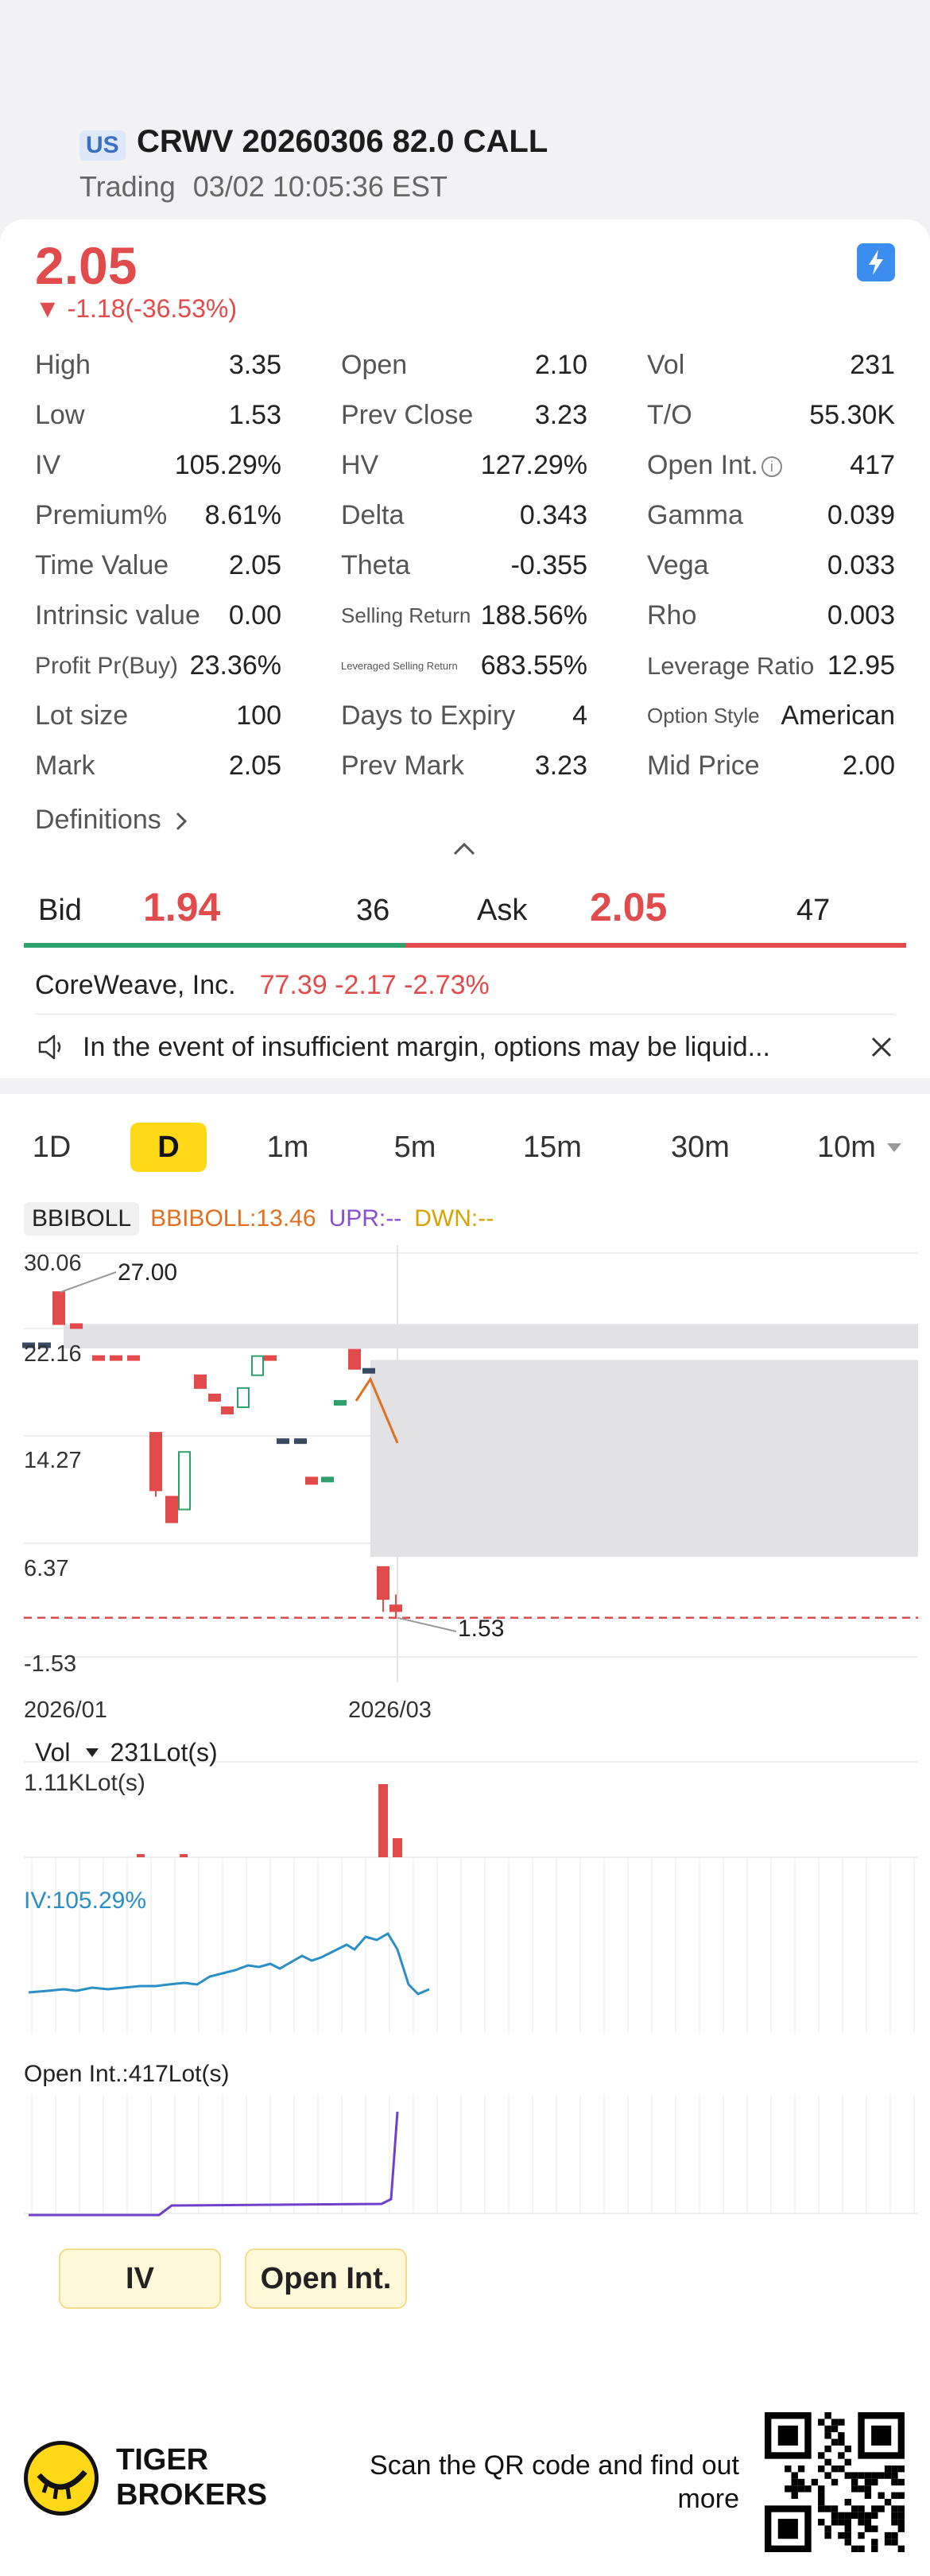 This screenshot has width=930, height=2576. Describe the element at coordinates (771, 365) in the screenshot. I see `stat-vol: Vol 231` at that location.